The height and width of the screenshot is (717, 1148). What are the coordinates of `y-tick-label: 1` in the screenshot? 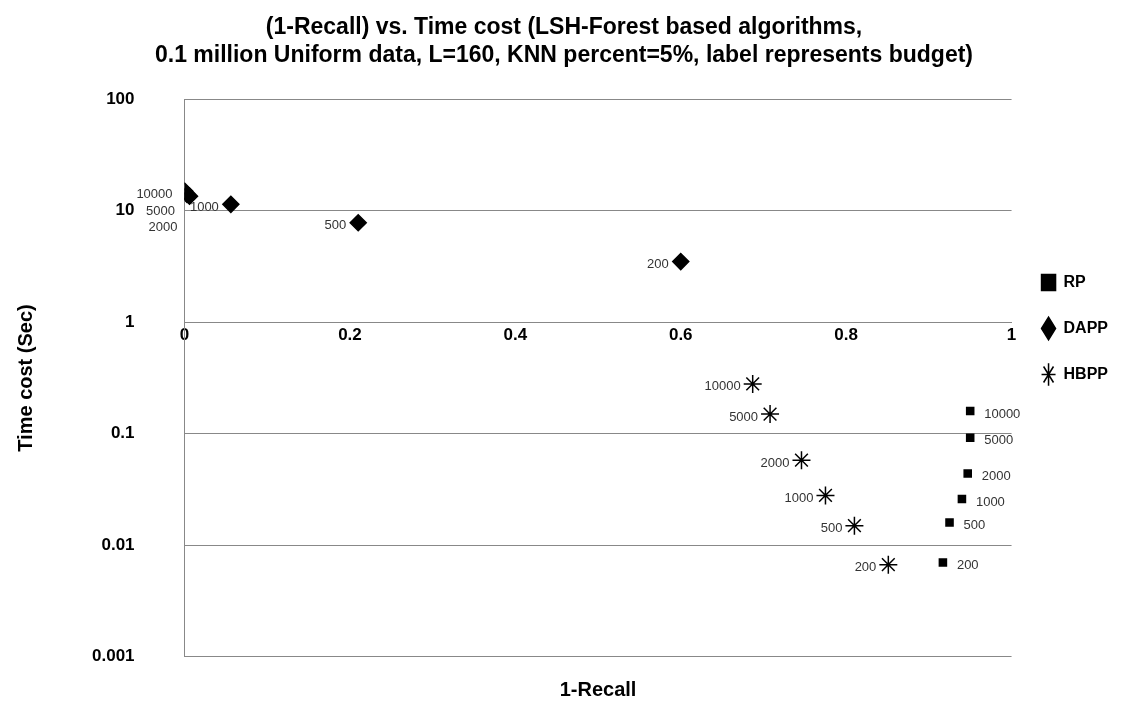 It's located at (130, 321).